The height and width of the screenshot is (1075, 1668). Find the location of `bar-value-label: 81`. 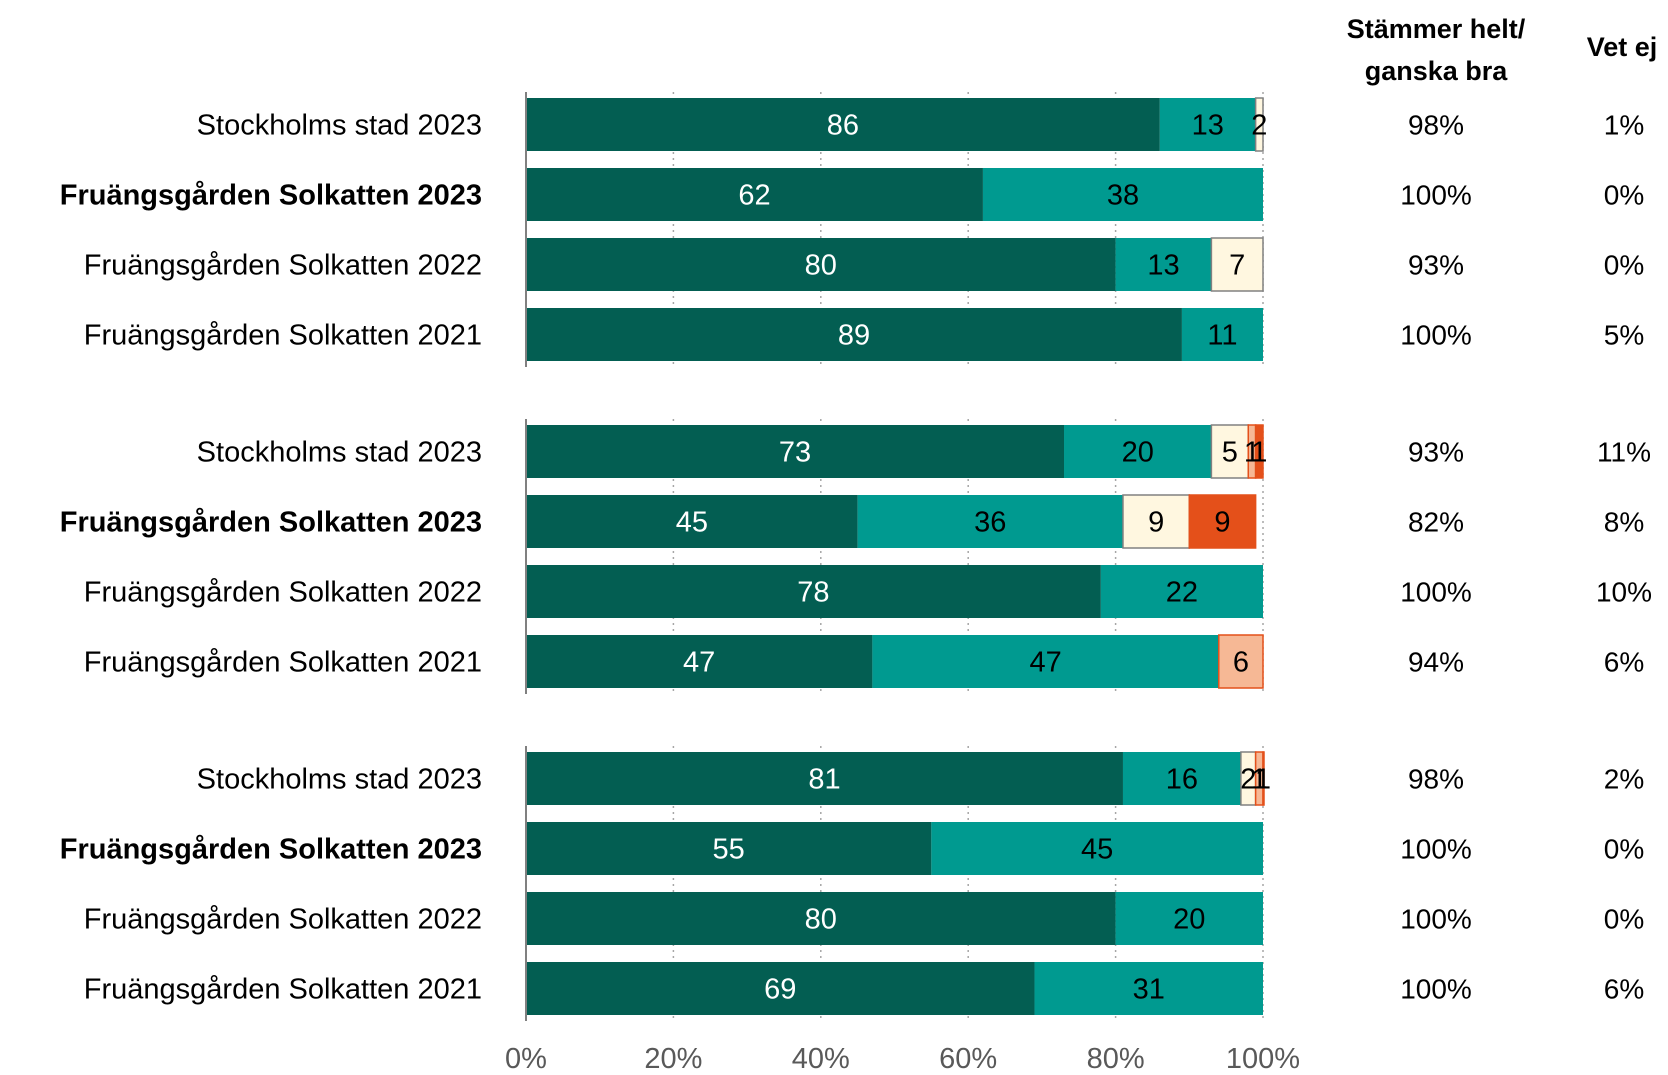

bar-value-label: 81 is located at coordinates (824, 780).